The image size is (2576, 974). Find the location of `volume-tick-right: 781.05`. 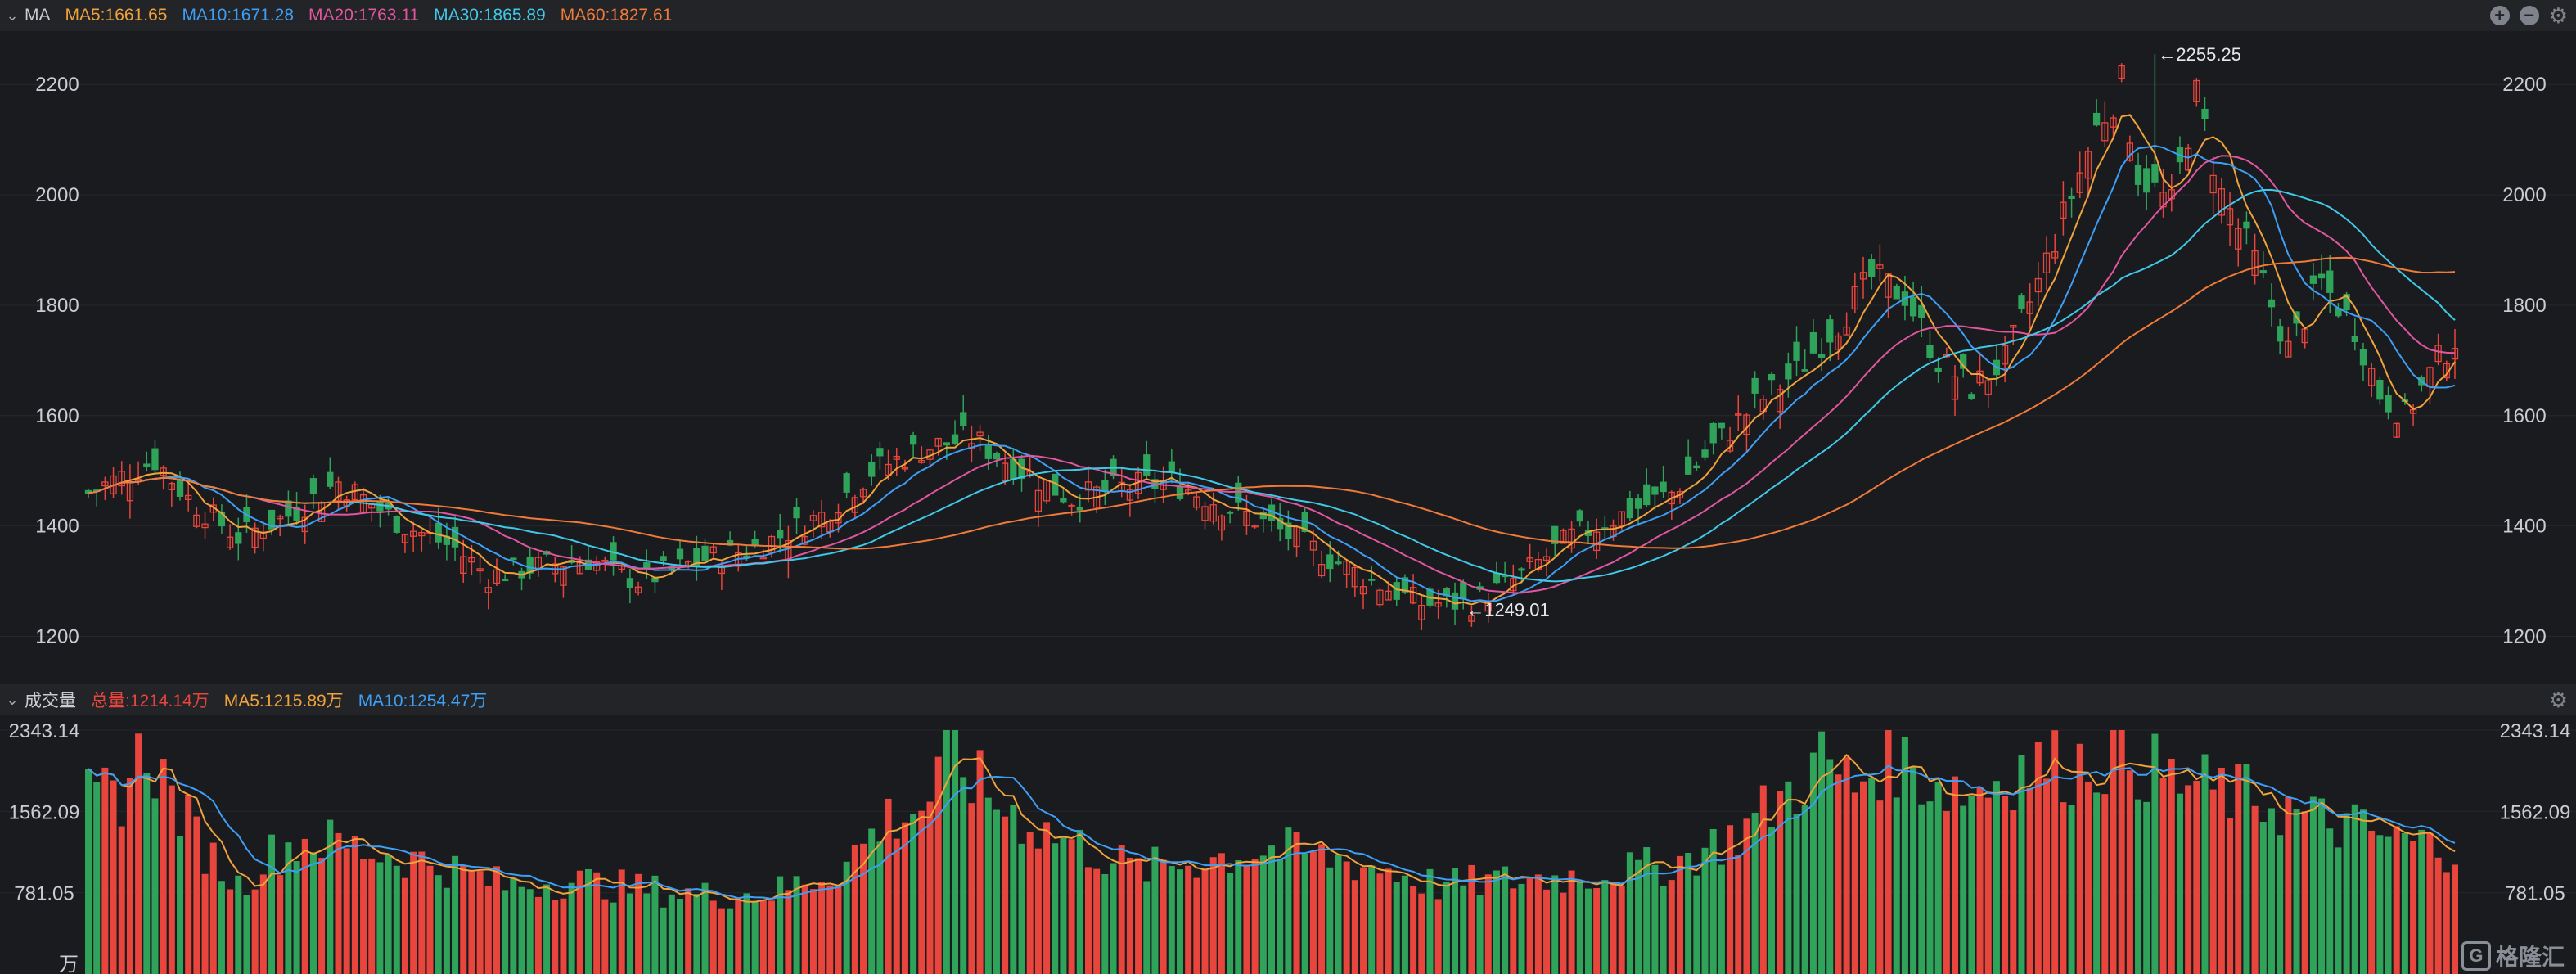

volume-tick-right: 781.05 is located at coordinates (2535, 894).